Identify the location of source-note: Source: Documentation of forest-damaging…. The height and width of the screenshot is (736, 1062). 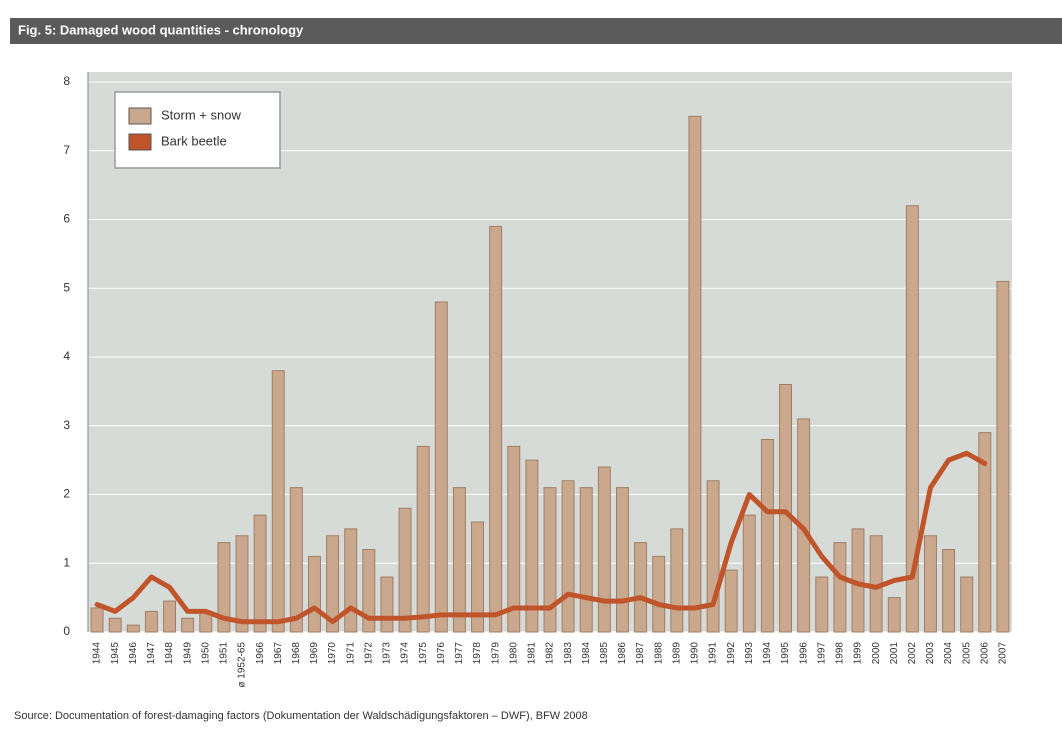
(301, 716).